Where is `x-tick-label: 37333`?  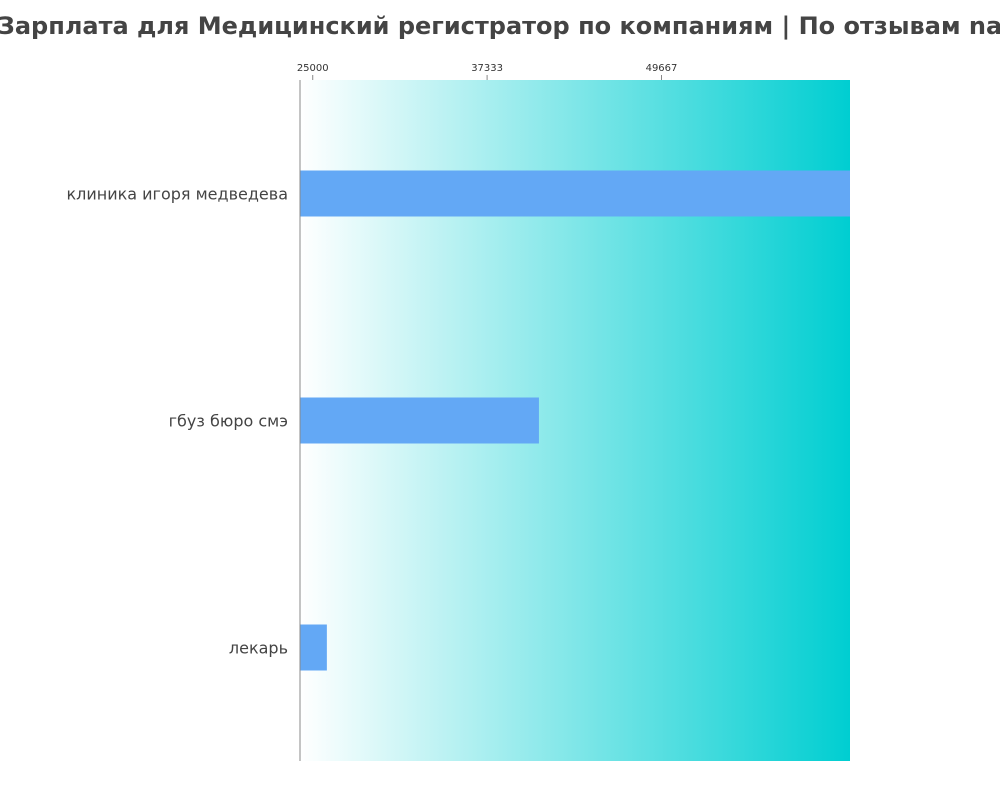
x-tick-label: 37333 is located at coordinates (487, 68).